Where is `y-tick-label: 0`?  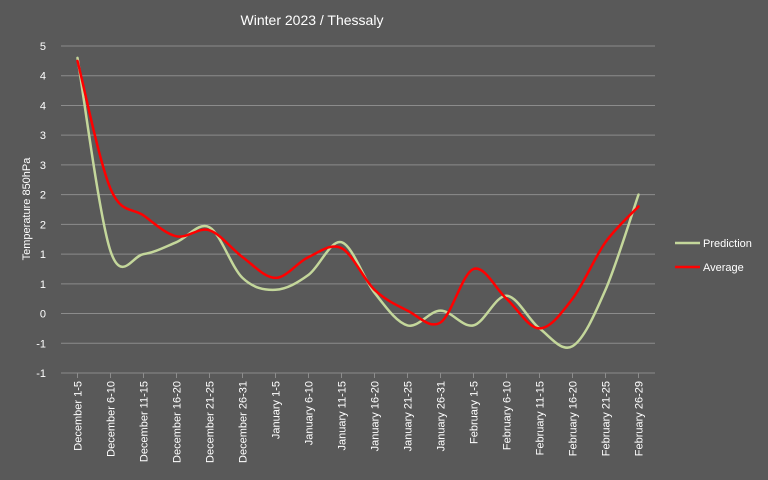 y-tick-label: 0 is located at coordinates (43, 315).